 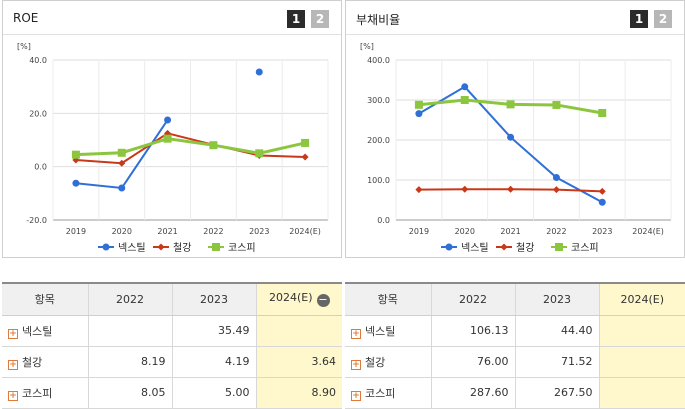 What do you see at coordinates (557, 362) in the screenshot?
I see `cell-2023: 71.52` at bounding box center [557, 362].